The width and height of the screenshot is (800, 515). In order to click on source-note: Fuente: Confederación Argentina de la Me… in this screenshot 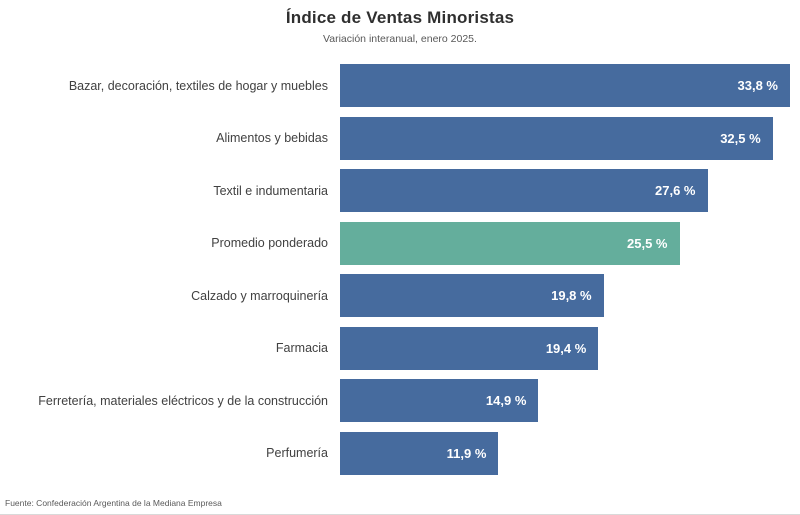, I will do `click(113, 503)`.